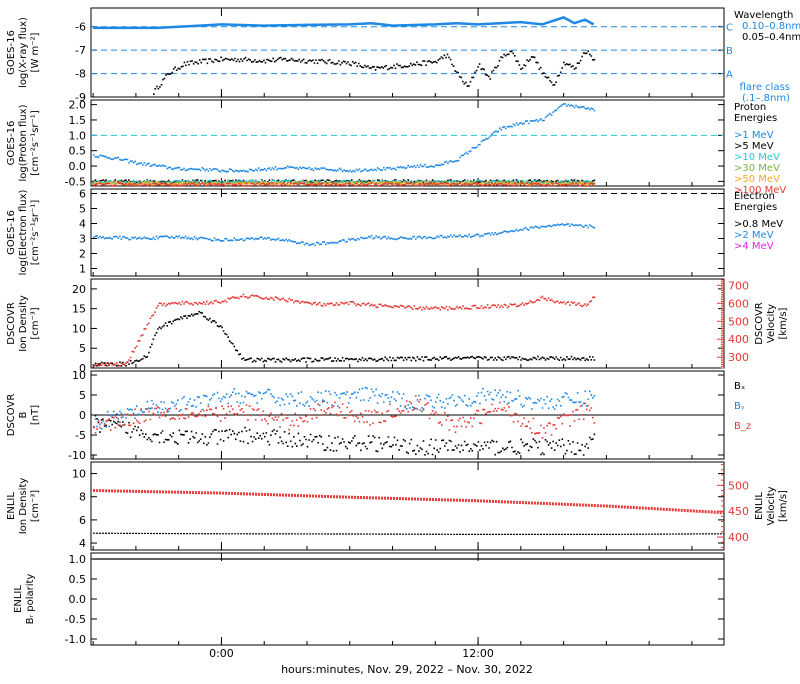 Image resolution: width=800 pixels, height=684 pixels. I want to click on ytick-label-xray: -9, so click(80, 97).